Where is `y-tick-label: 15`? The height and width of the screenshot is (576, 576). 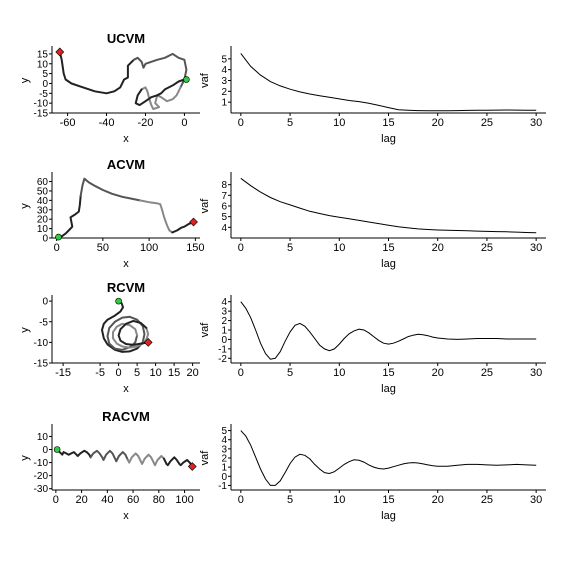
y-tick-label: 15 is located at coordinates (43, 54).